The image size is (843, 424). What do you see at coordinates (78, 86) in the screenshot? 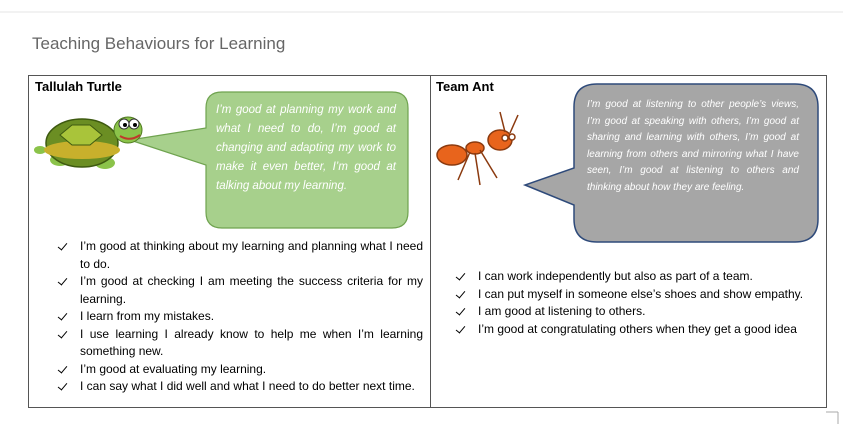
I see `column-heading: Tallulah Turtle` at bounding box center [78, 86].